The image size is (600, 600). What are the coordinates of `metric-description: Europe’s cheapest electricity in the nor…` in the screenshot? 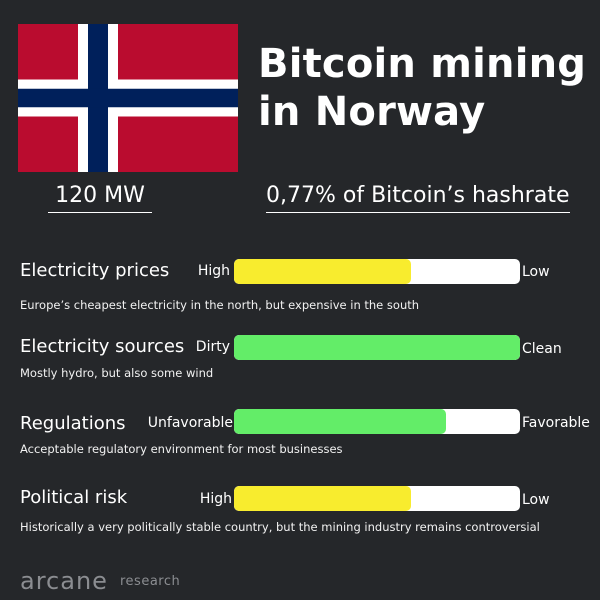 It's located at (220, 305).